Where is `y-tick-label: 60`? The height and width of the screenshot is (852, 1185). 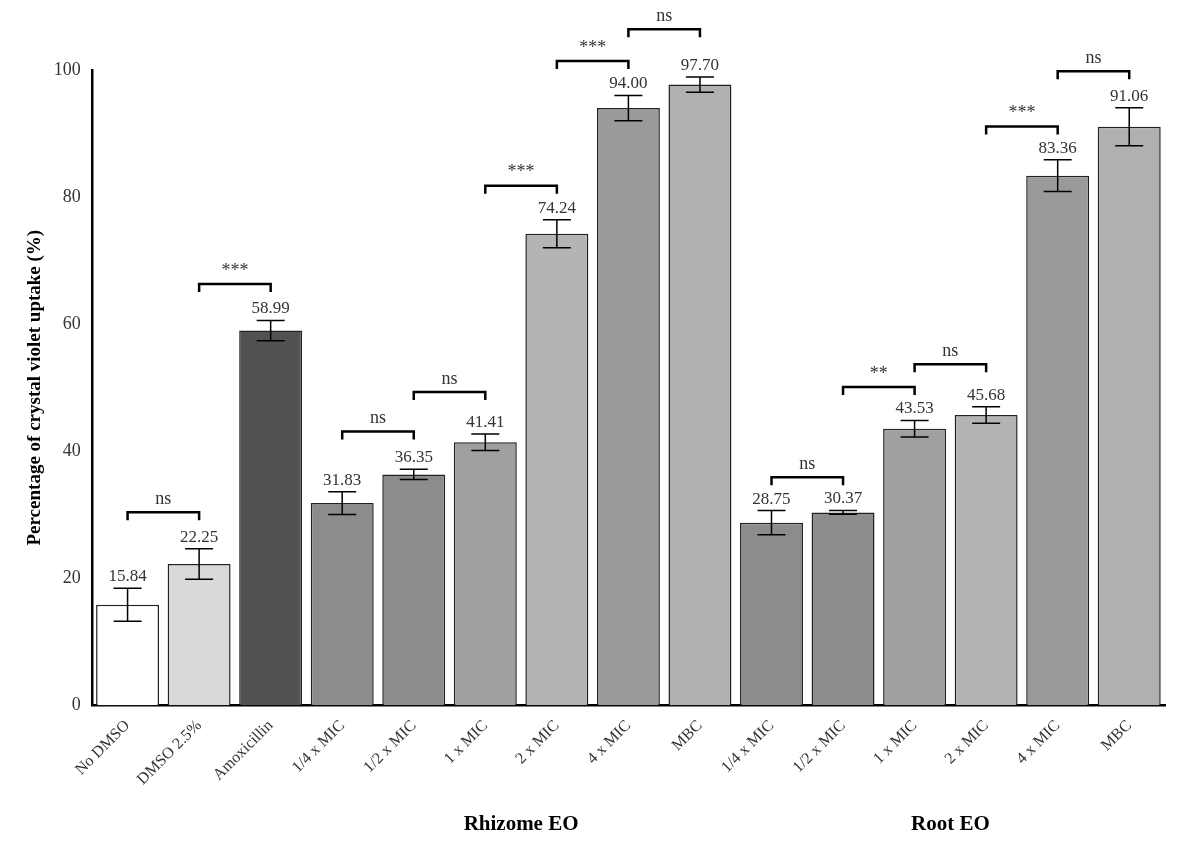 y-tick-label: 60 is located at coordinates (71, 322).